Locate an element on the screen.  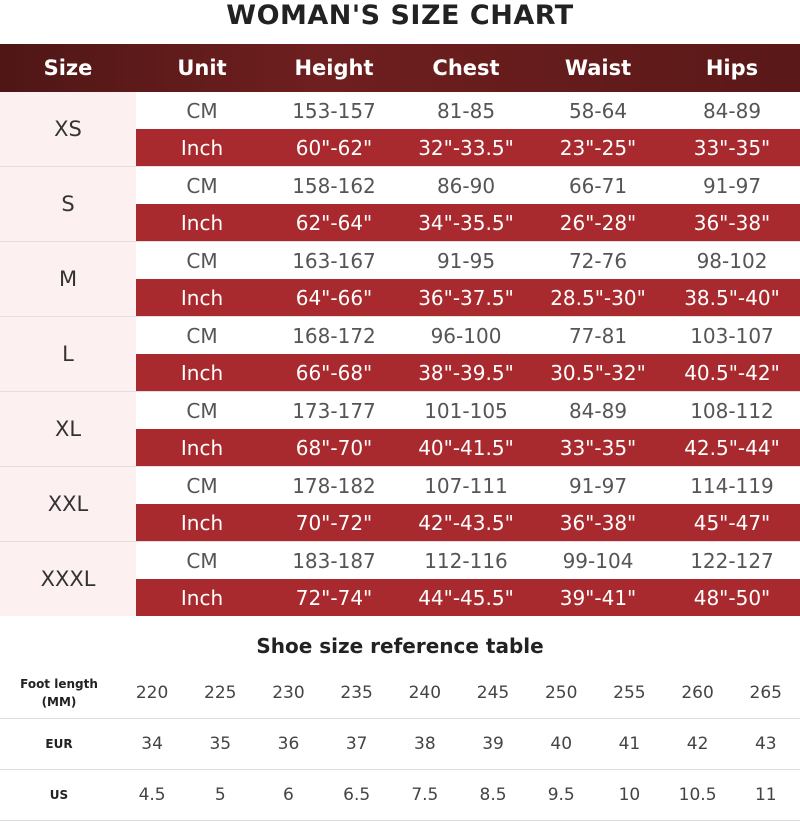
shoe-size-cell: 220 is located at coordinates (152, 693).